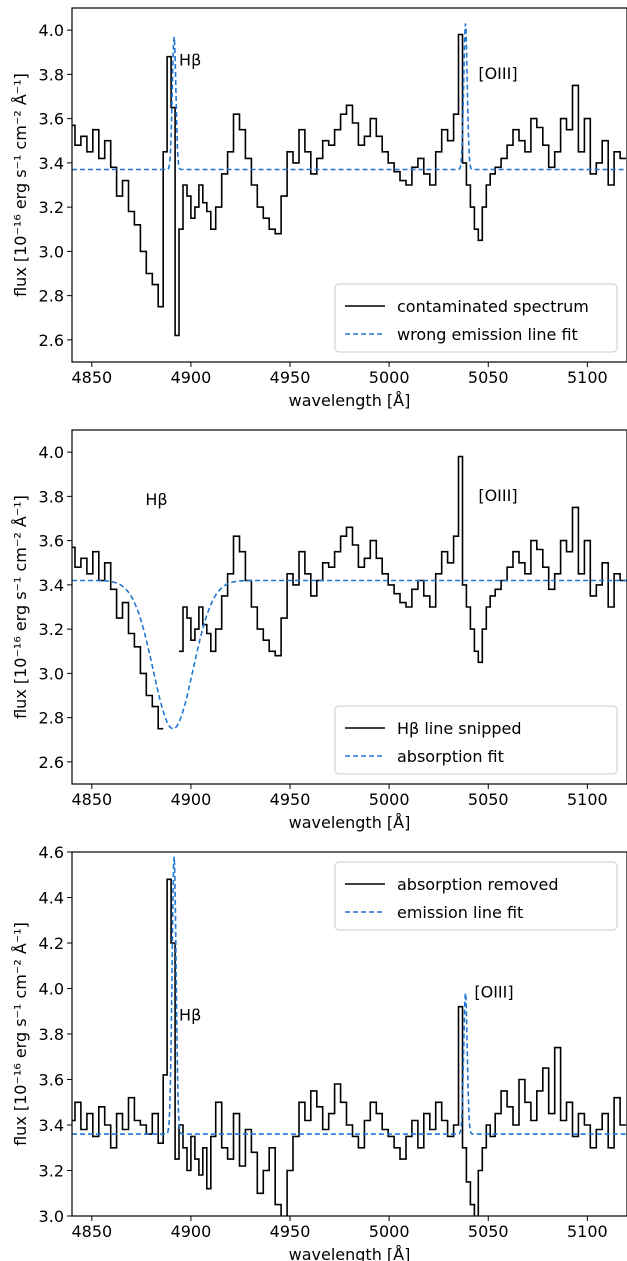 This screenshot has height=1261, width=627. What do you see at coordinates (493, 306) in the screenshot?
I see `legend-label: contaminated spectrum` at bounding box center [493, 306].